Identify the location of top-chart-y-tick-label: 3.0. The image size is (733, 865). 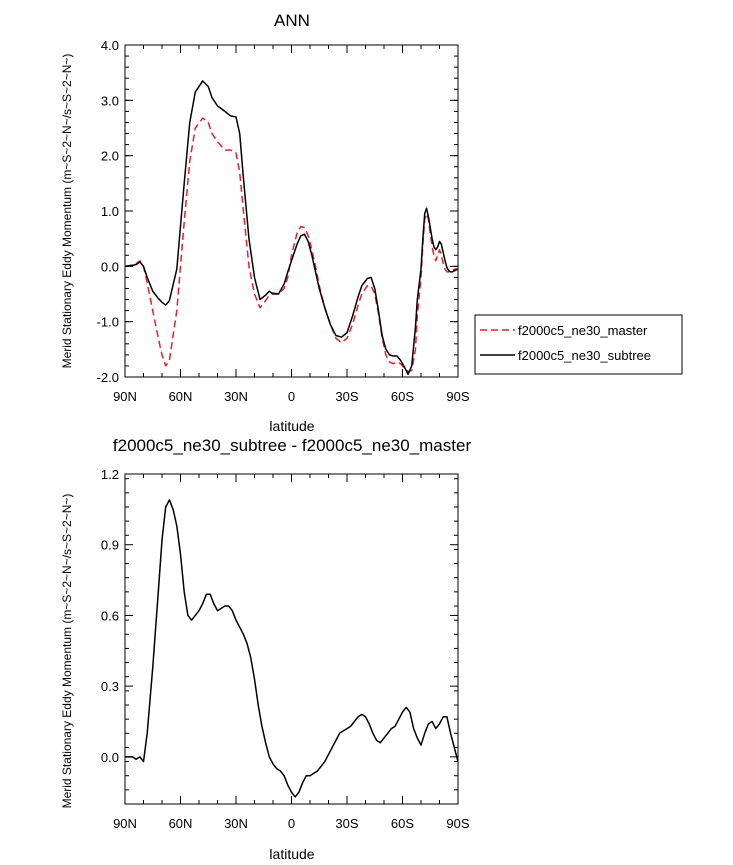
(110, 100).